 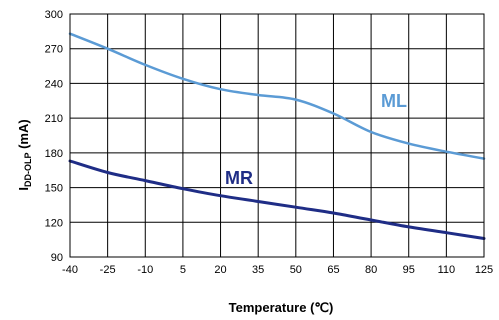 I want to click on x-tick-label: -25, so click(x=108, y=270).